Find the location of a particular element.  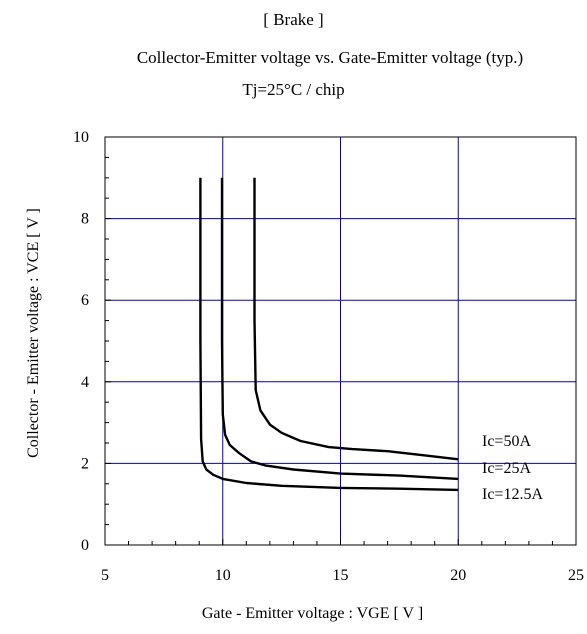

y-tick-label: 2 is located at coordinates (85, 463).